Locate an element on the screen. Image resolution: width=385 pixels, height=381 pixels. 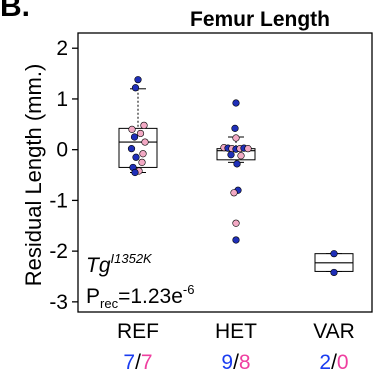
y-tick-label: 1 is located at coordinates (62, 99).